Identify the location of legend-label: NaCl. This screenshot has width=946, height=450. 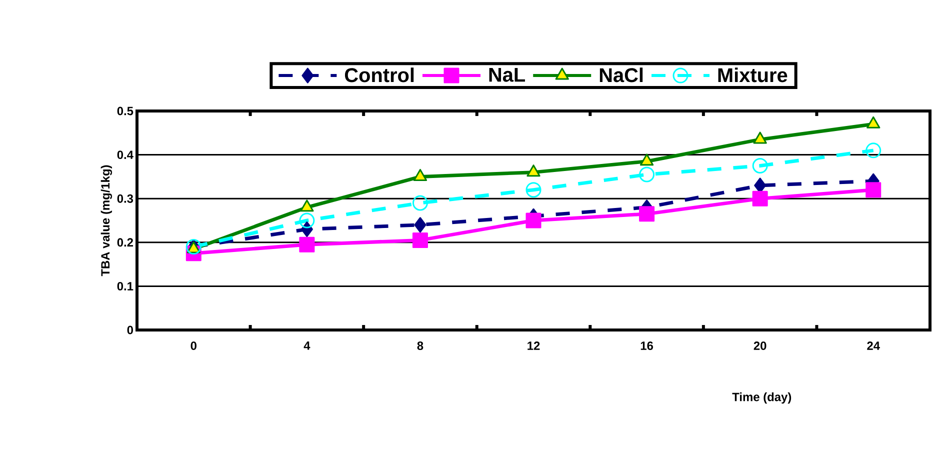
(621, 75).